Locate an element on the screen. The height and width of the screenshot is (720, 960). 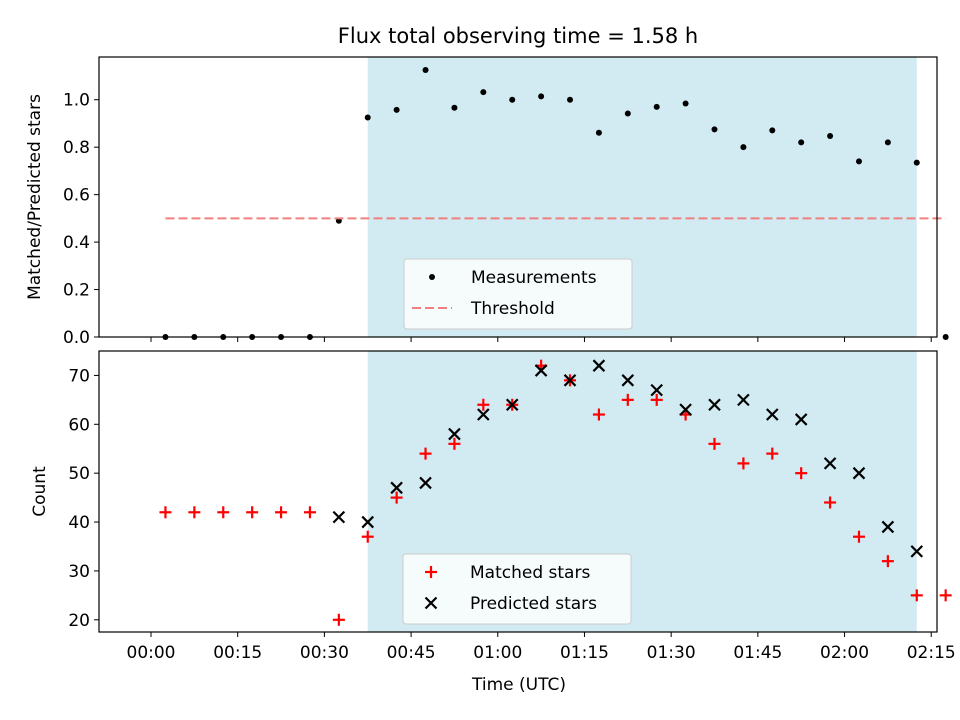
x-tick-label: 01:15 is located at coordinates (584, 653).